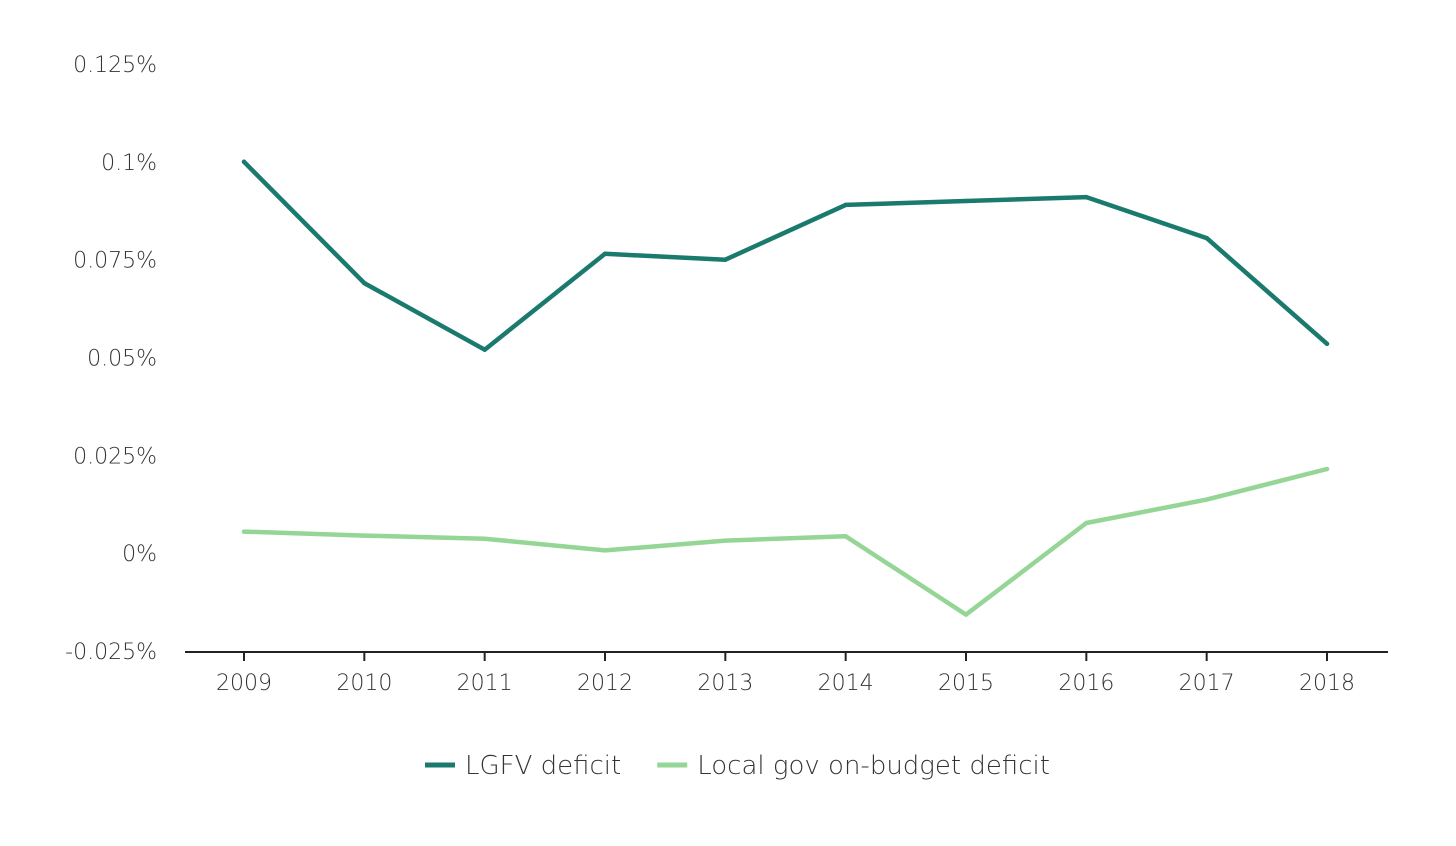  What do you see at coordinates (122, 359) in the screenshot?
I see `y-tick-label: 0.05%` at bounding box center [122, 359].